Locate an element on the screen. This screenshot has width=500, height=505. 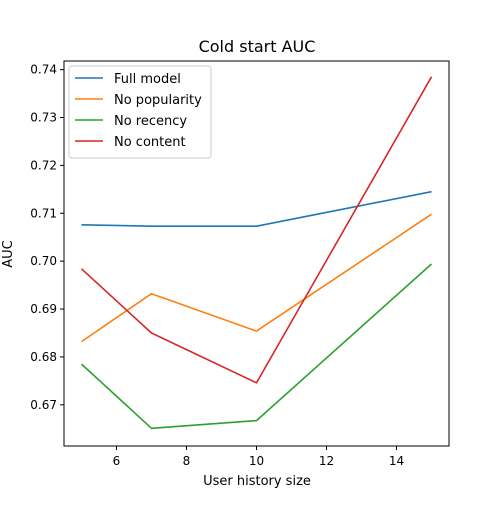
y-tick-label: 0.70 is located at coordinates (43, 261).